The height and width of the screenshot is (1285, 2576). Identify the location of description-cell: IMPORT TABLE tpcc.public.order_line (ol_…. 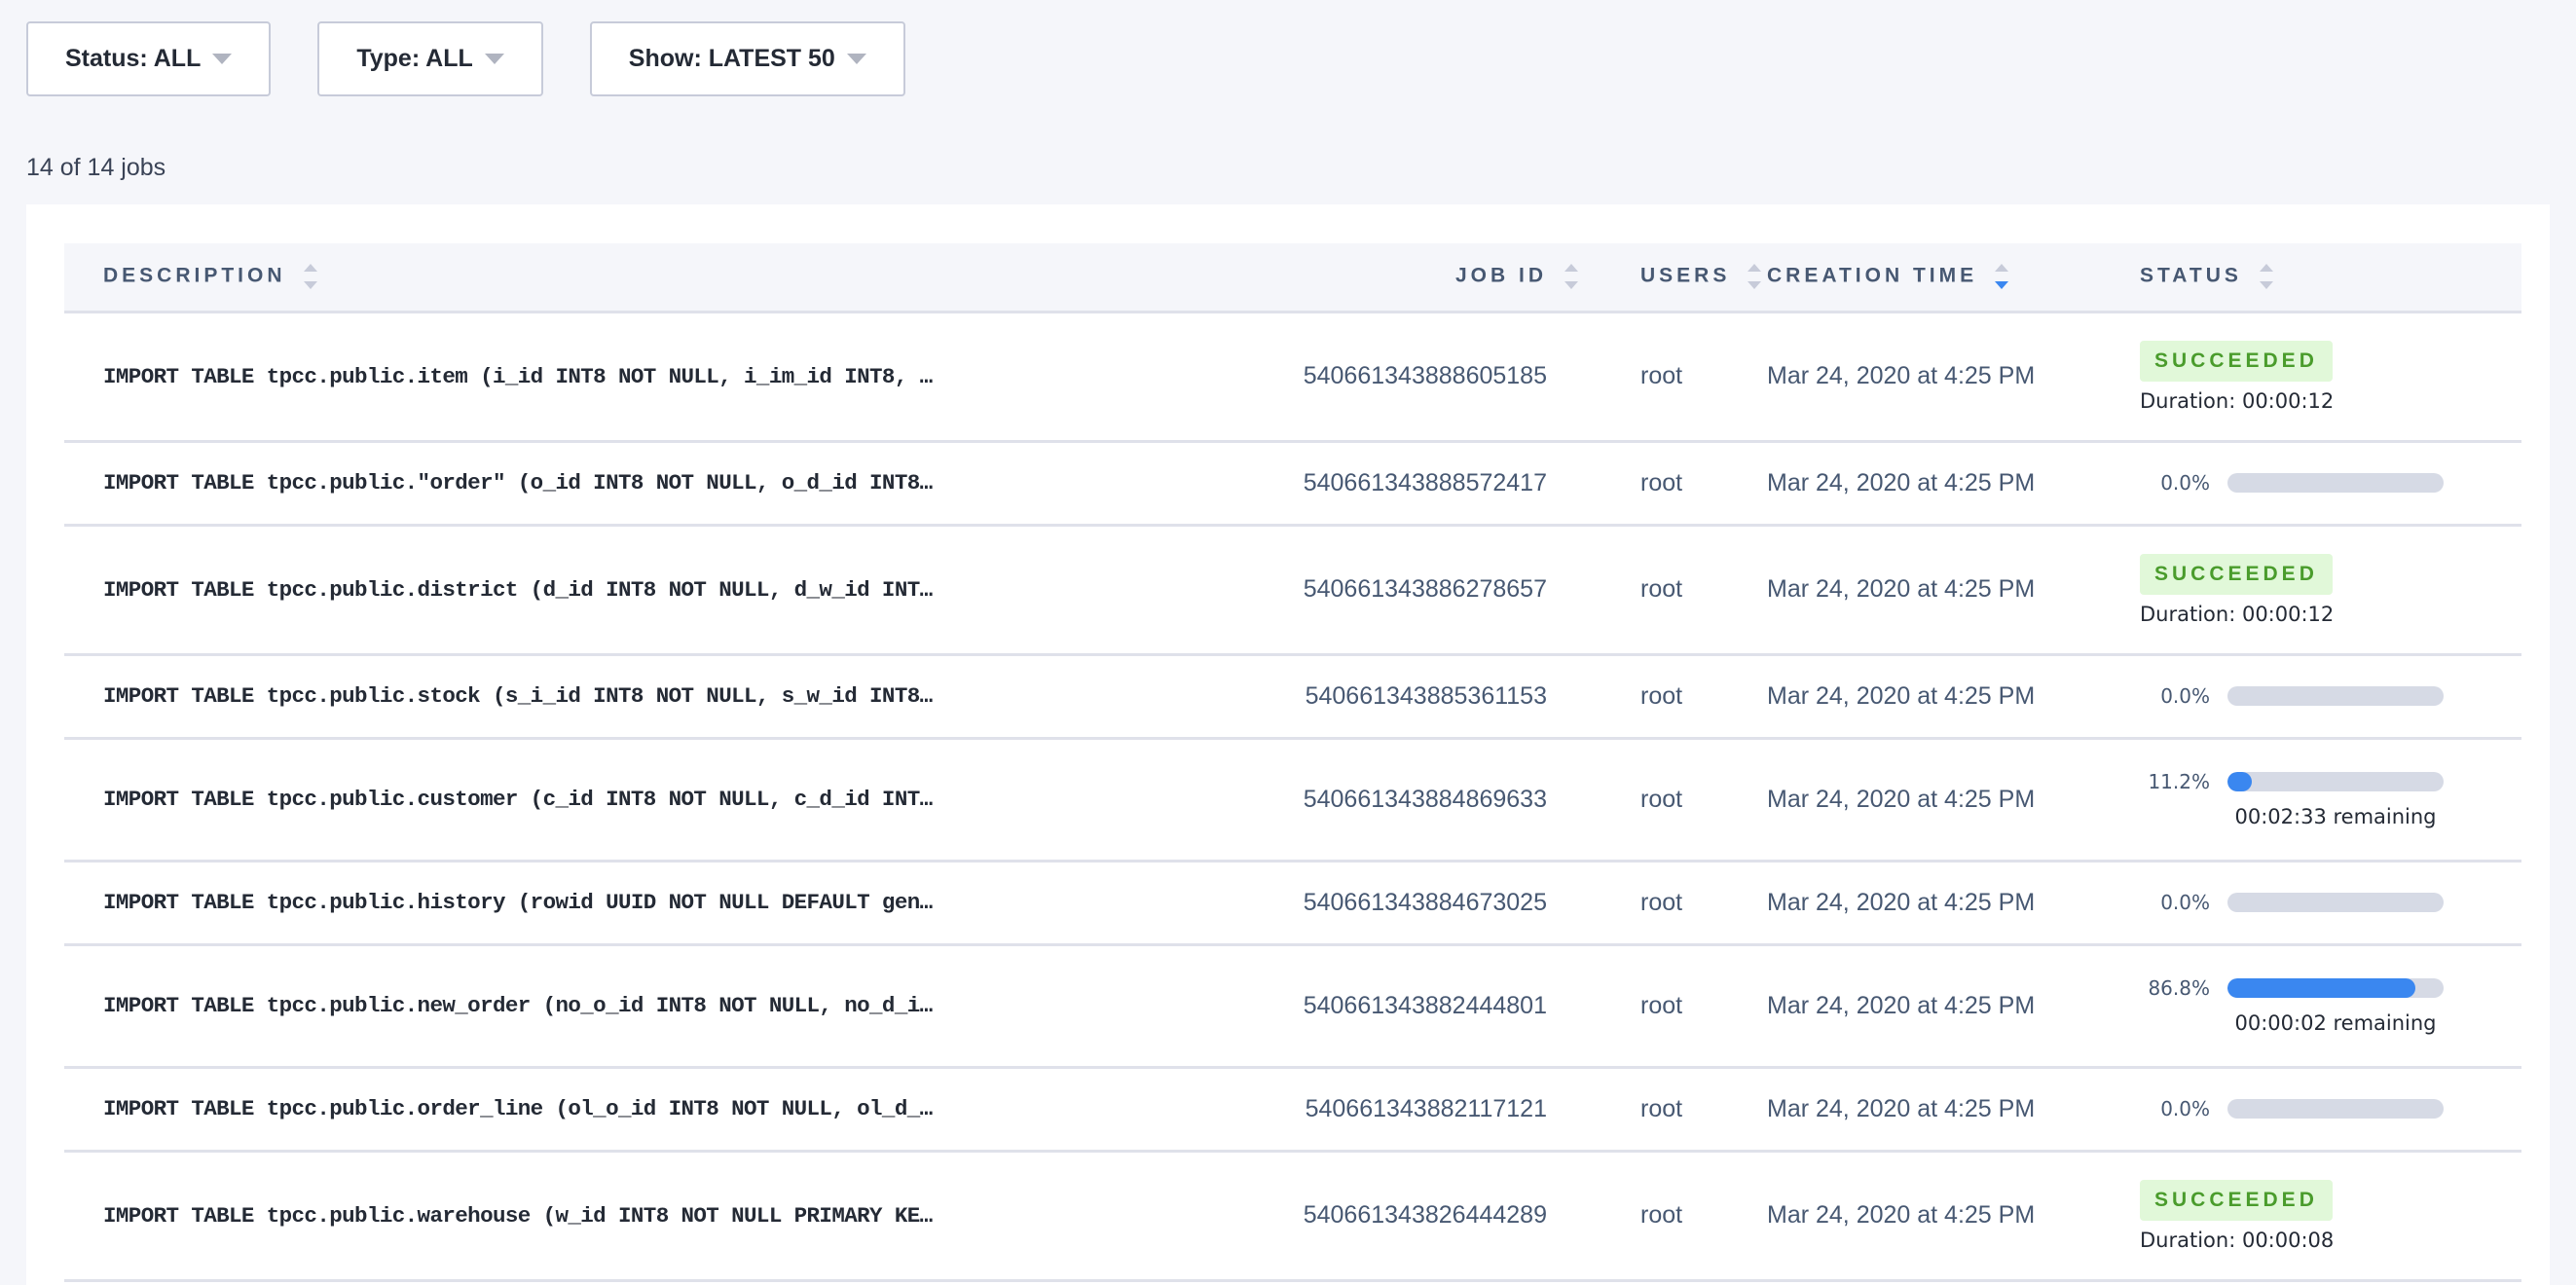
(626, 1109).